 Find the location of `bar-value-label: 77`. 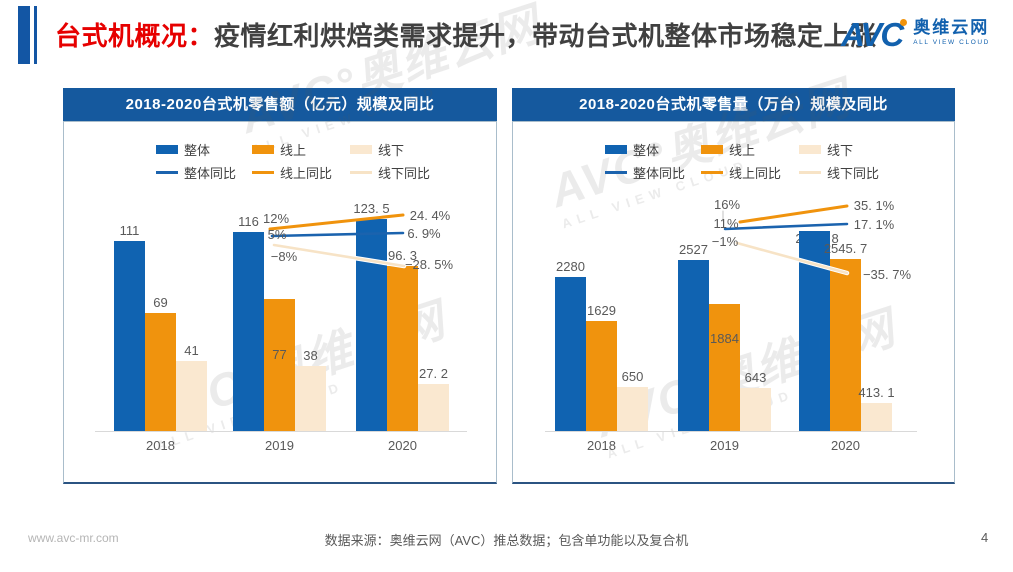

bar-value-label: 77 is located at coordinates (279, 354).